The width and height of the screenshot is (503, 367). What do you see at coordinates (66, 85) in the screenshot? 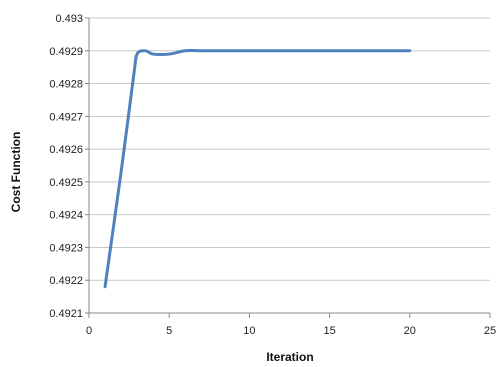
I see `y-tick-label-7: 0.4928` at bounding box center [66, 85].